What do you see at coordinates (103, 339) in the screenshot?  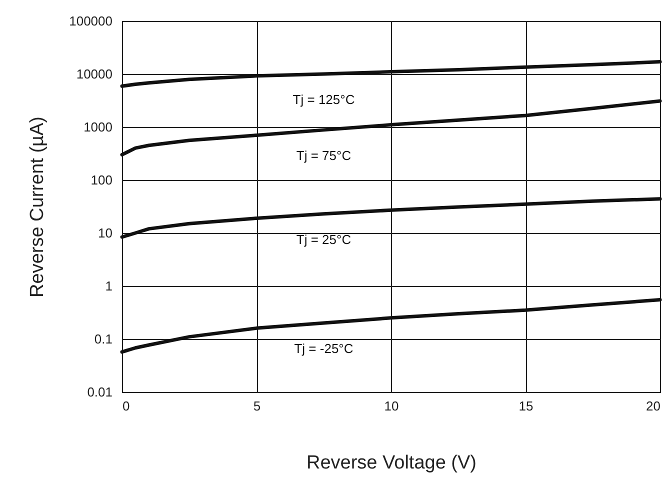 I see `y-tick-label: 0.1` at bounding box center [103, 339].